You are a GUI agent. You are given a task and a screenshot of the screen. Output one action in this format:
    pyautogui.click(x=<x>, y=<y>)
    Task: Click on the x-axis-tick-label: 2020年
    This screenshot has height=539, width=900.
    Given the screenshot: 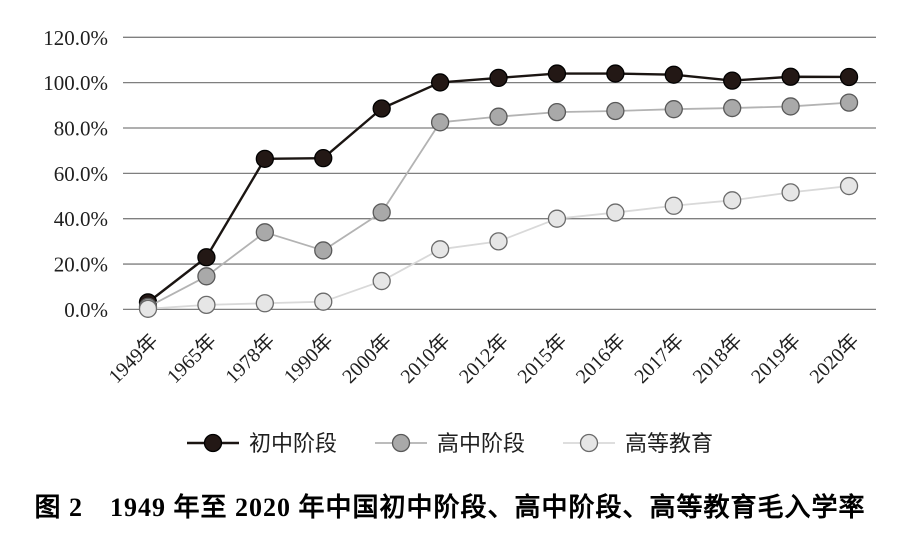 What is the action you would take?
    pyautogui.click(x=834, y=358)
    